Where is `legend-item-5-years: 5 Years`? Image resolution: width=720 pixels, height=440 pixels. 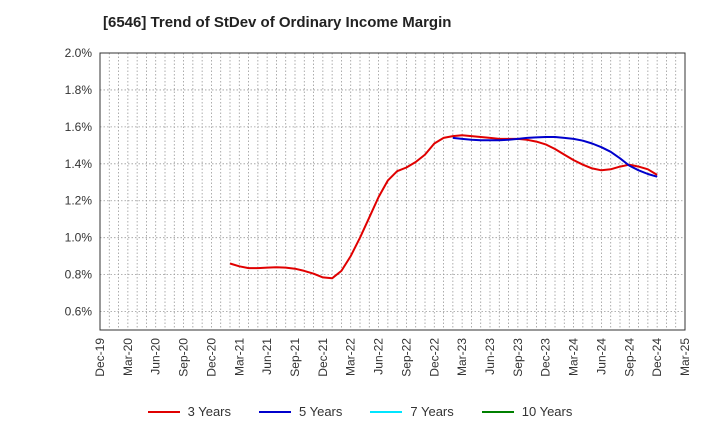
legend-item-5-years: 5 Years is located at coordinates (300, 411).